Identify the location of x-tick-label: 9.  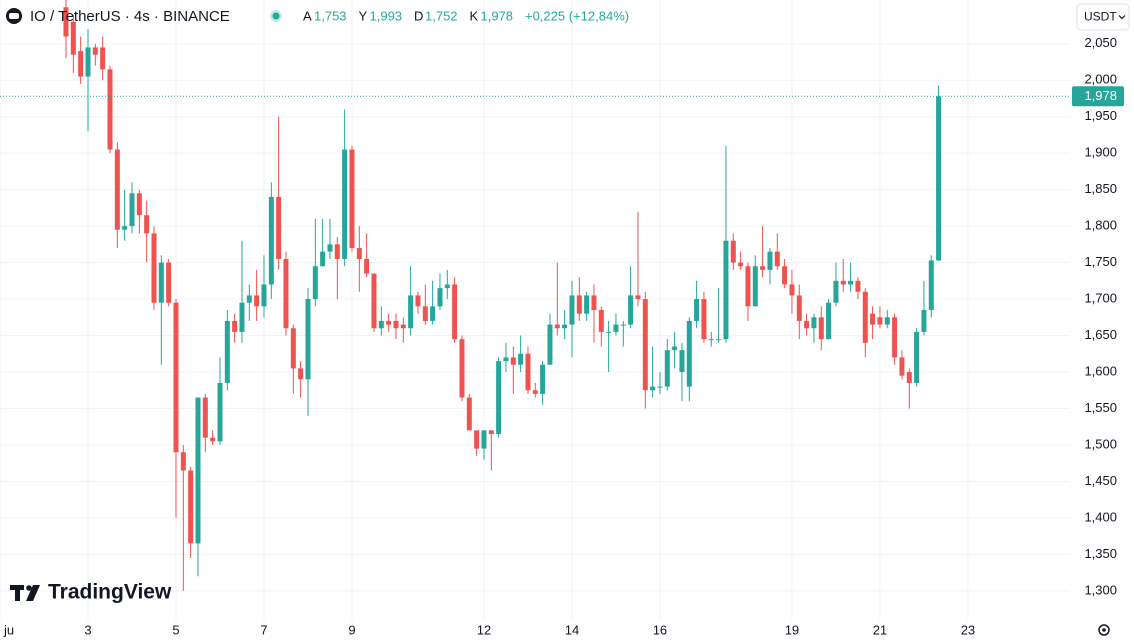
(351, 629).